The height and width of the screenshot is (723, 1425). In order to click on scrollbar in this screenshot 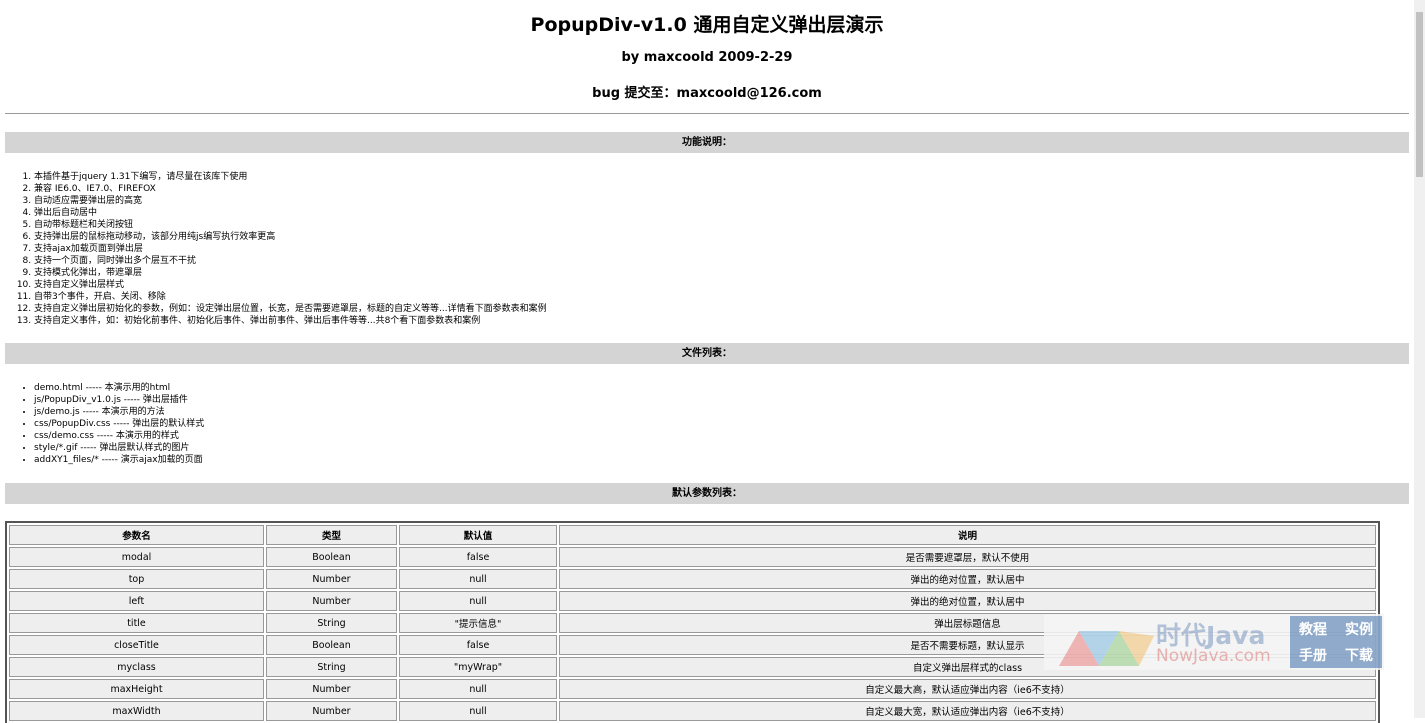, I will do `click(1419, 359)`.